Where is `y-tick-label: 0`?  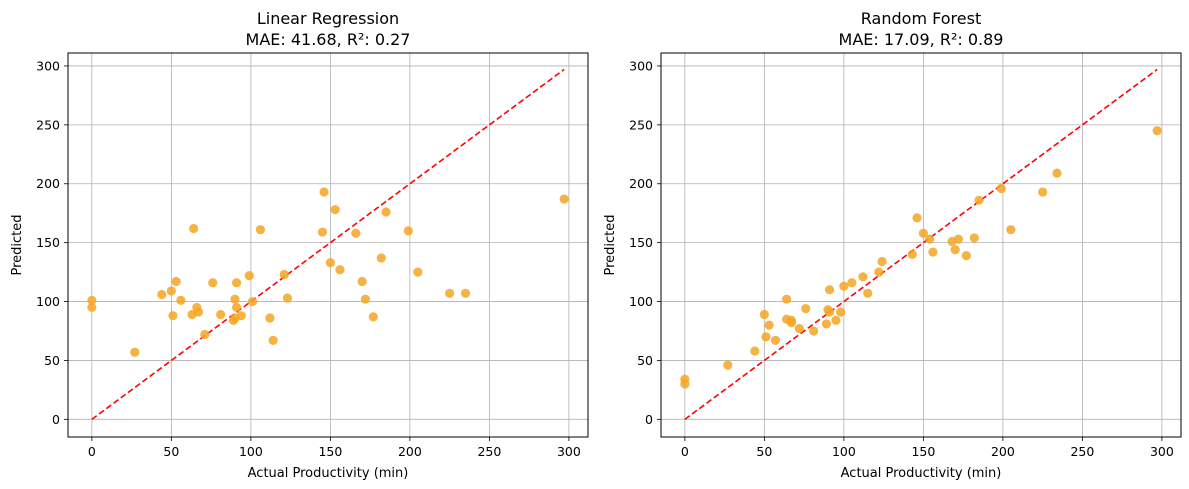 y-tick-label: 0 is located at coordinates (56, 419).